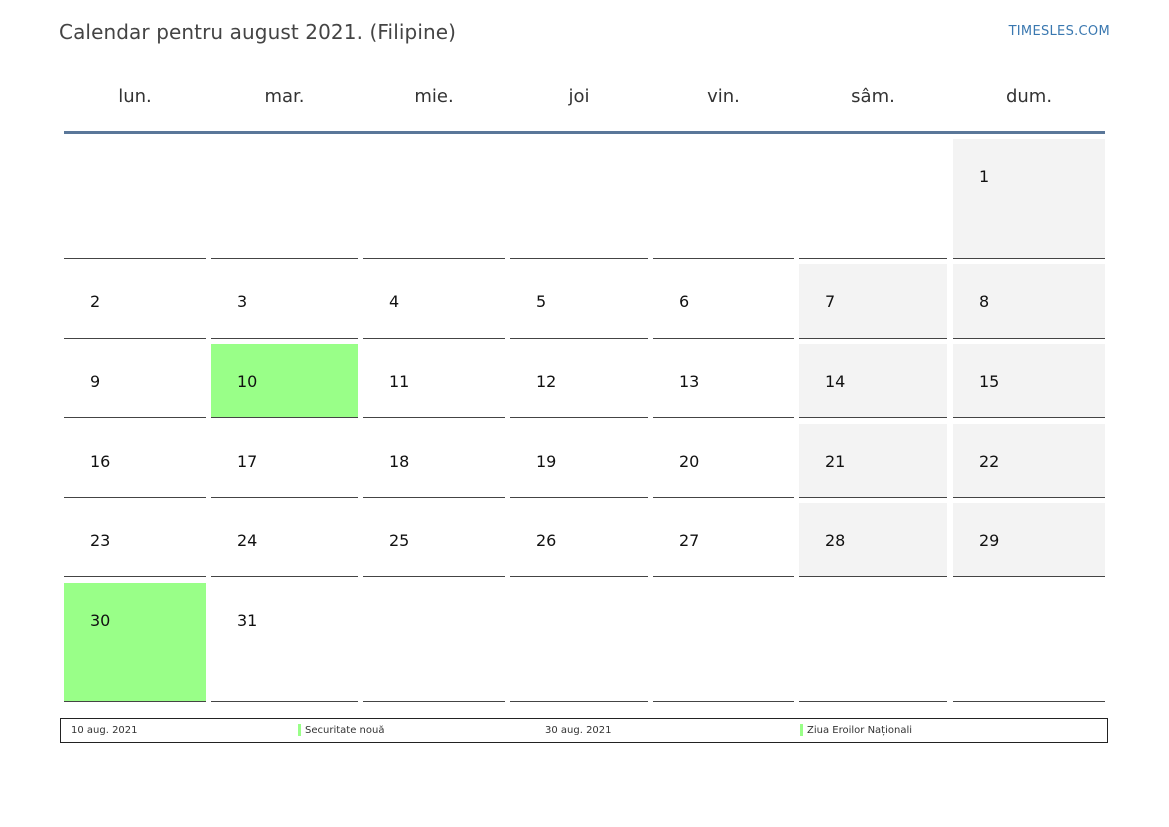 The height and width of the screenshot is (827, 1169). What do you see at coordinates (399, 540) in the screenshot?
I see `day-number: 25` at bounding box center [399, 540].